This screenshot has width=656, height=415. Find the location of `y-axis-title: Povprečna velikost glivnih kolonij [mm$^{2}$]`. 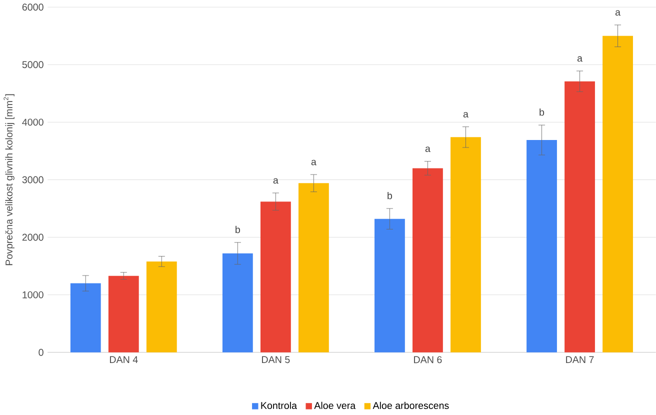

y-axis-title: Povprečna velikost glivnih kolonij [mm$^{2}$] is located at coordinates (9, 180).